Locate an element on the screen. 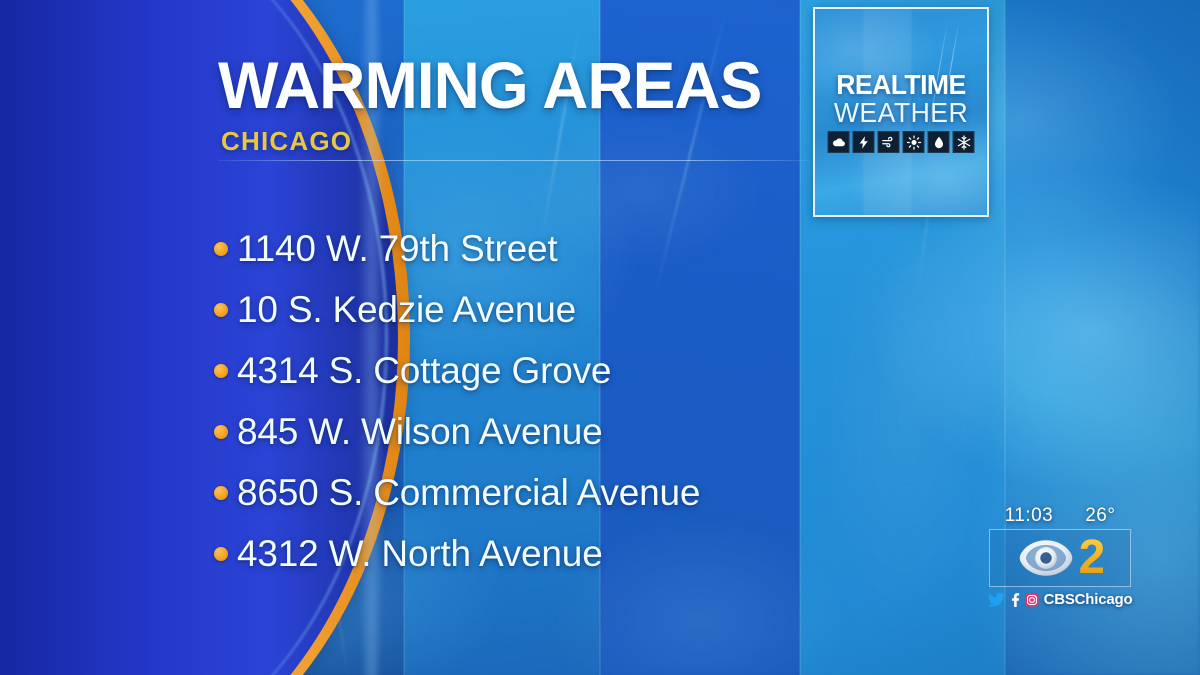  list-item: 4314 S. Cottage Grove is located at coordinates (594, 370).